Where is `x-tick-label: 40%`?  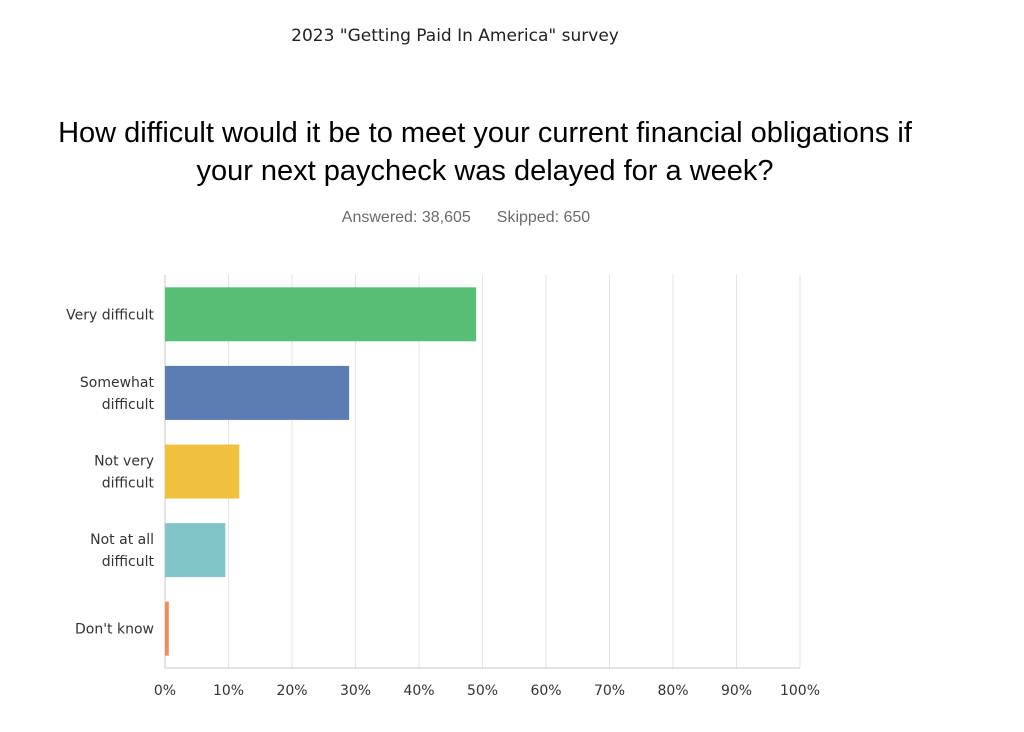 x-tick-label: 40% is located at coordinates (418, 691).